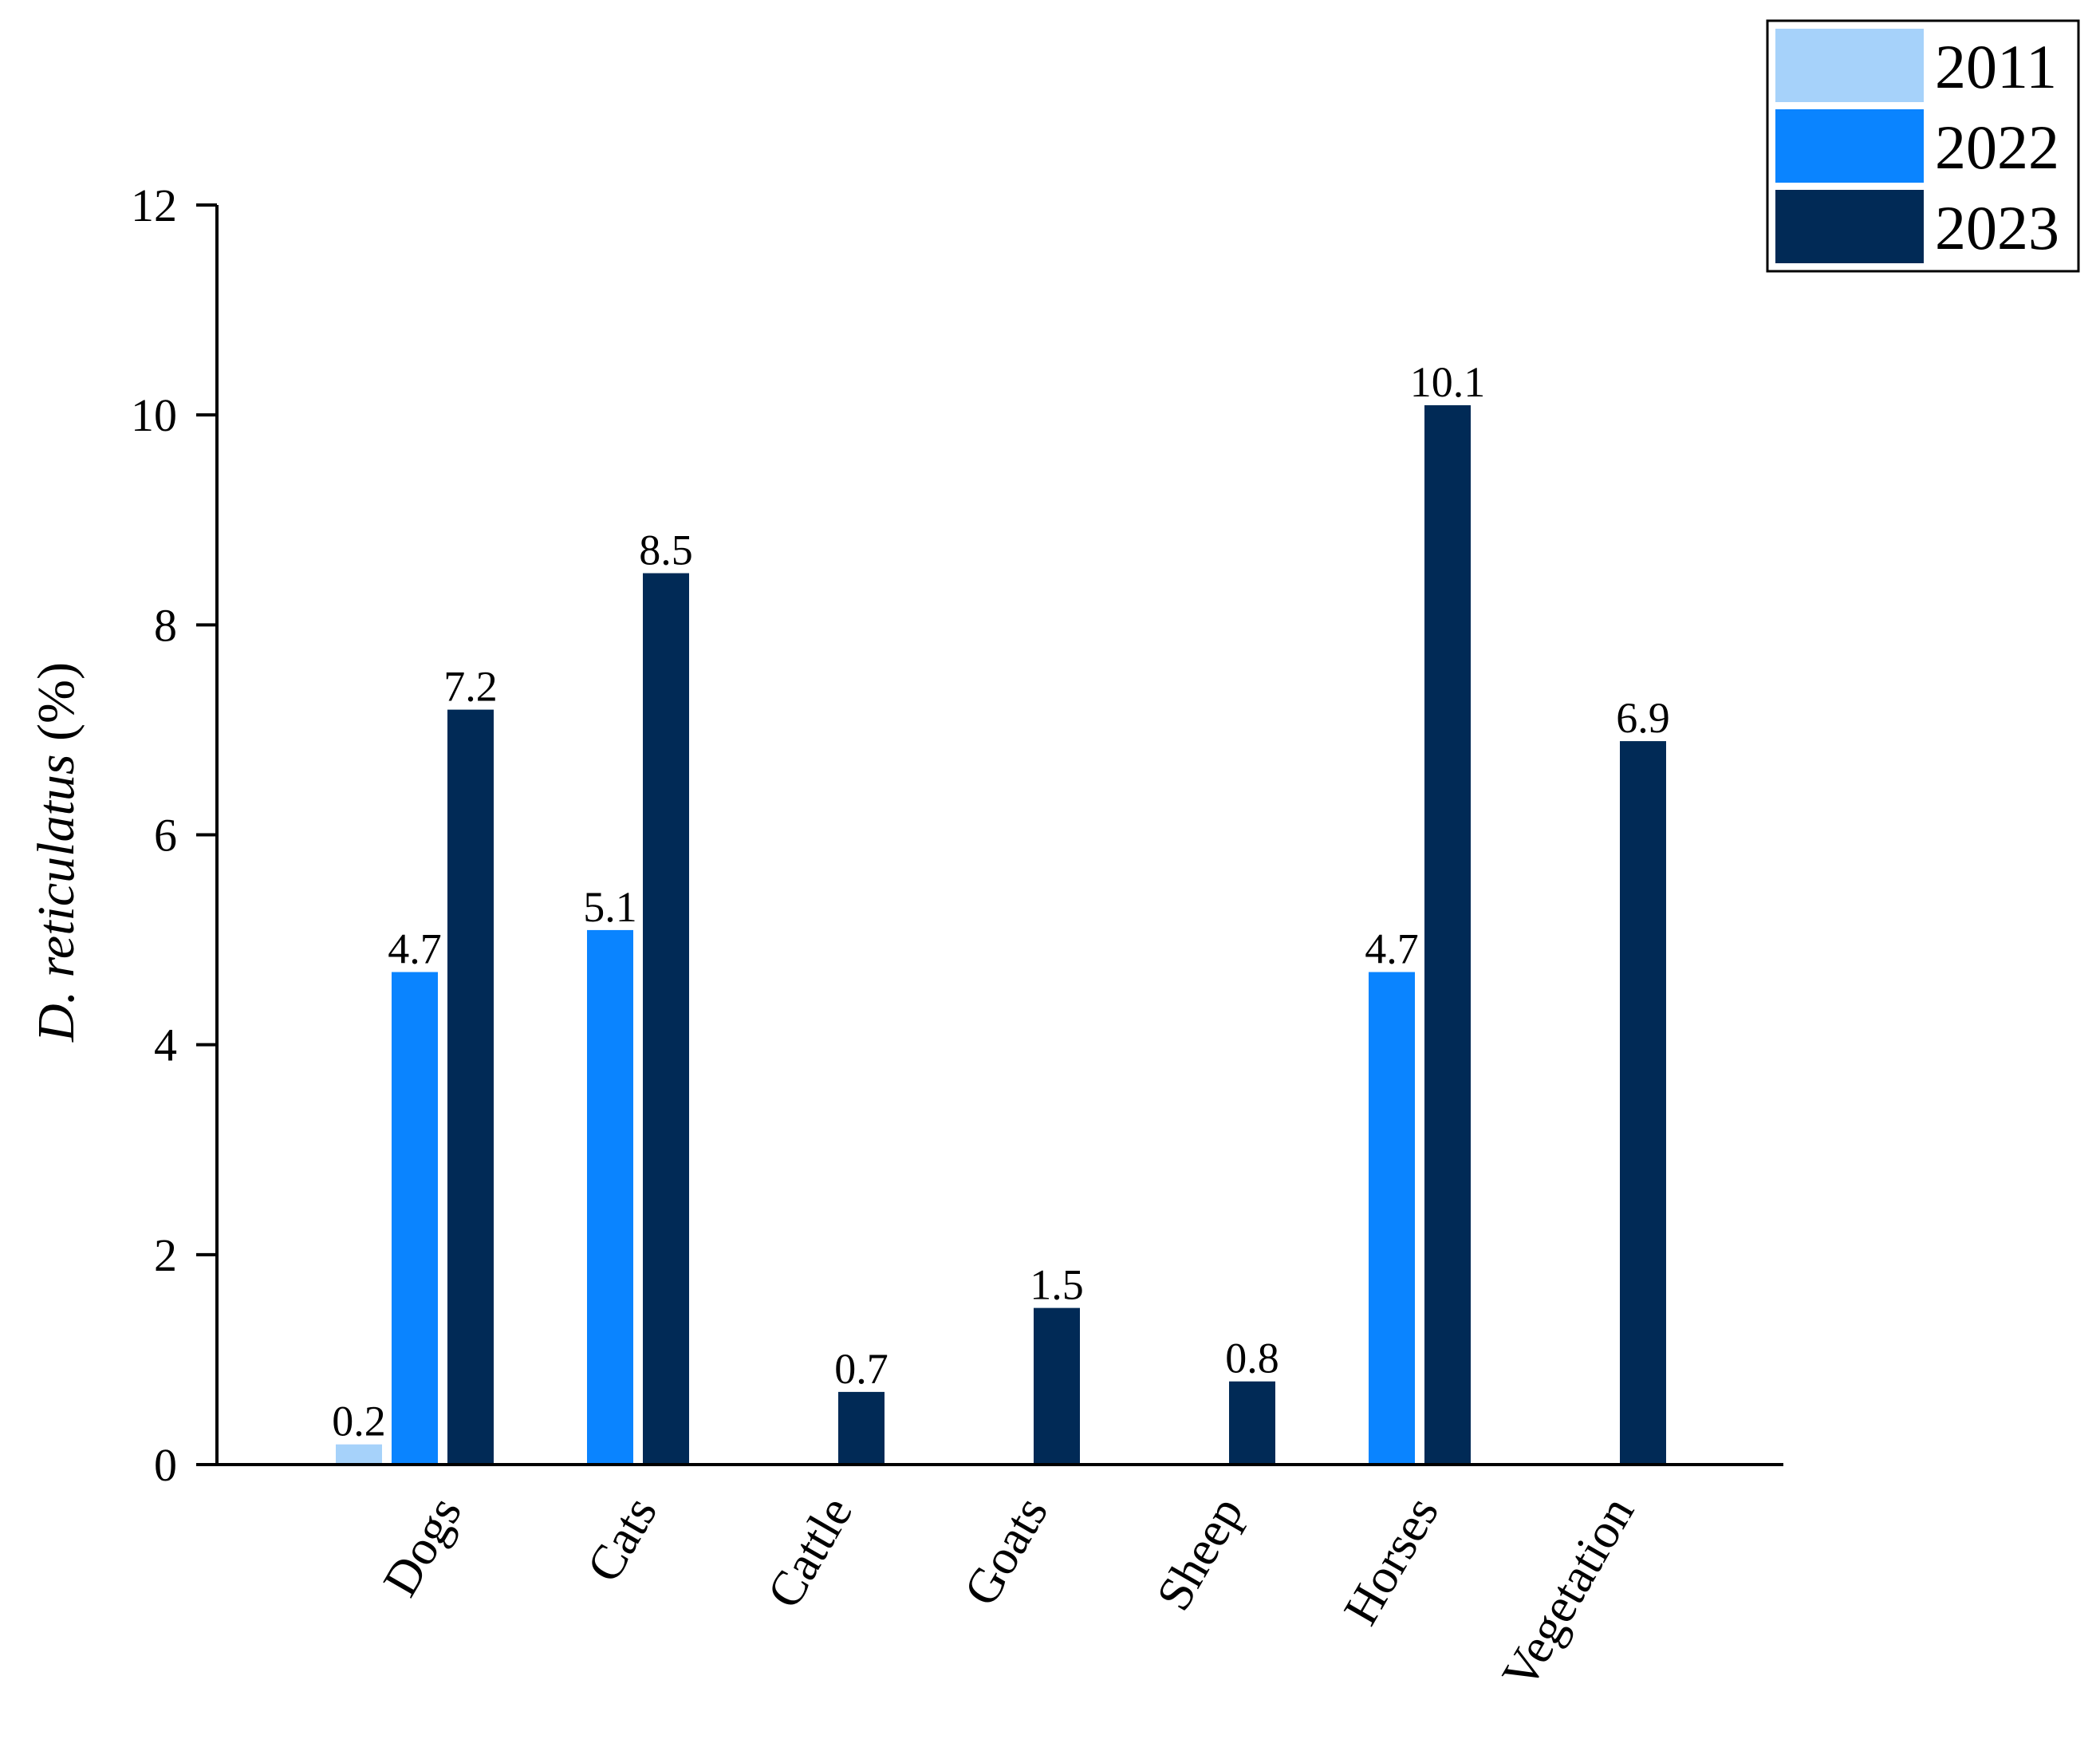  What do you see at coordinates (1996, 66) in the screenshot?
I see `legend-label-2011: 2011` at bounding box center [1996, 66].